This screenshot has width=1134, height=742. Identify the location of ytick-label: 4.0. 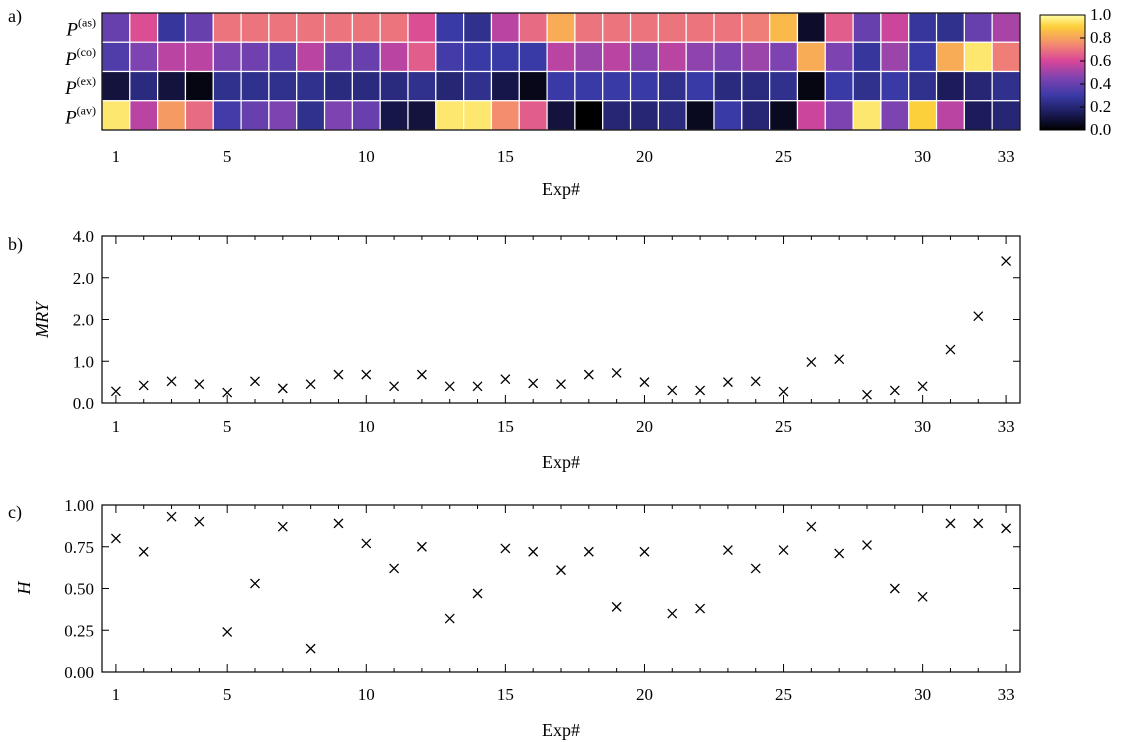
(83, 236).